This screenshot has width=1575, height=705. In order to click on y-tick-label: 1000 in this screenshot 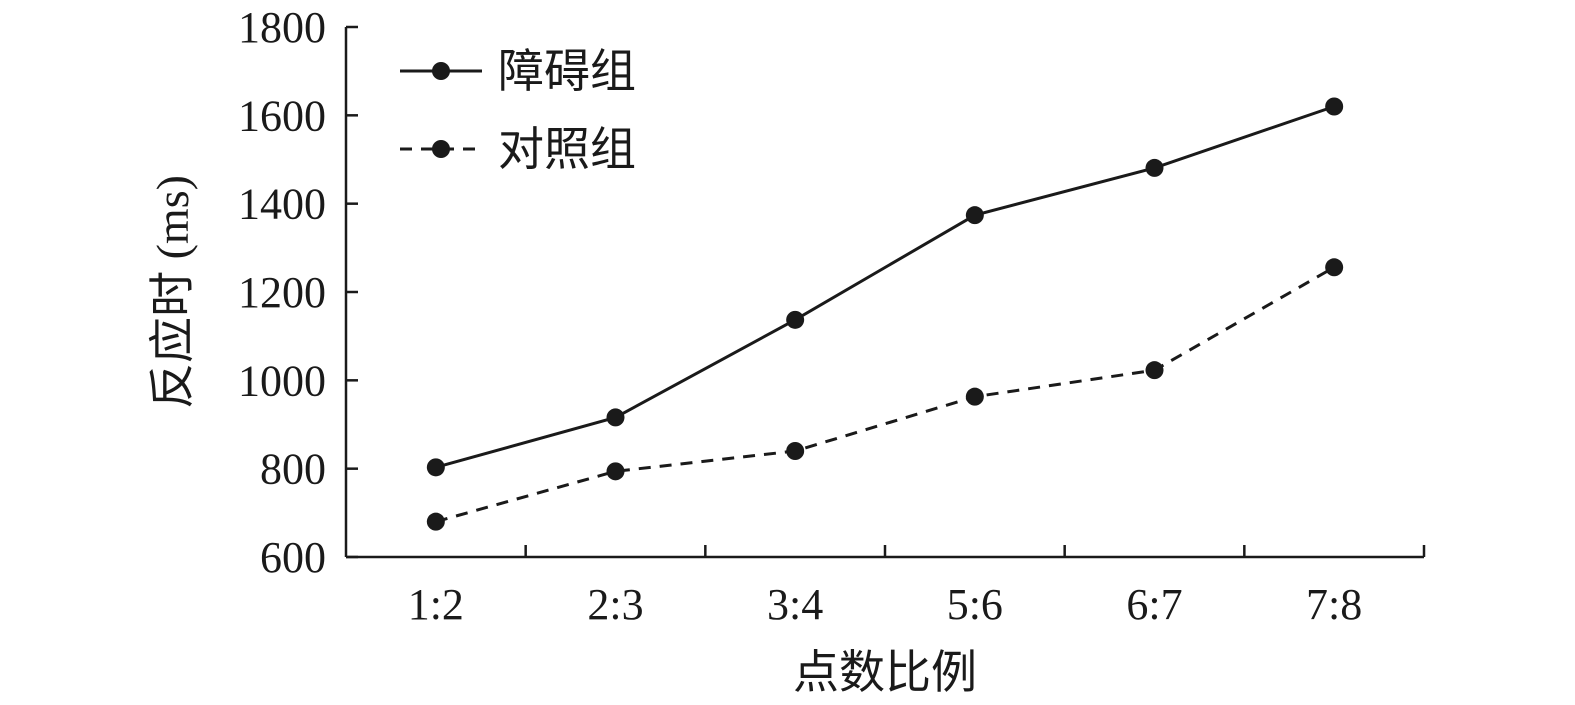, I will do `click(282, 380)`.